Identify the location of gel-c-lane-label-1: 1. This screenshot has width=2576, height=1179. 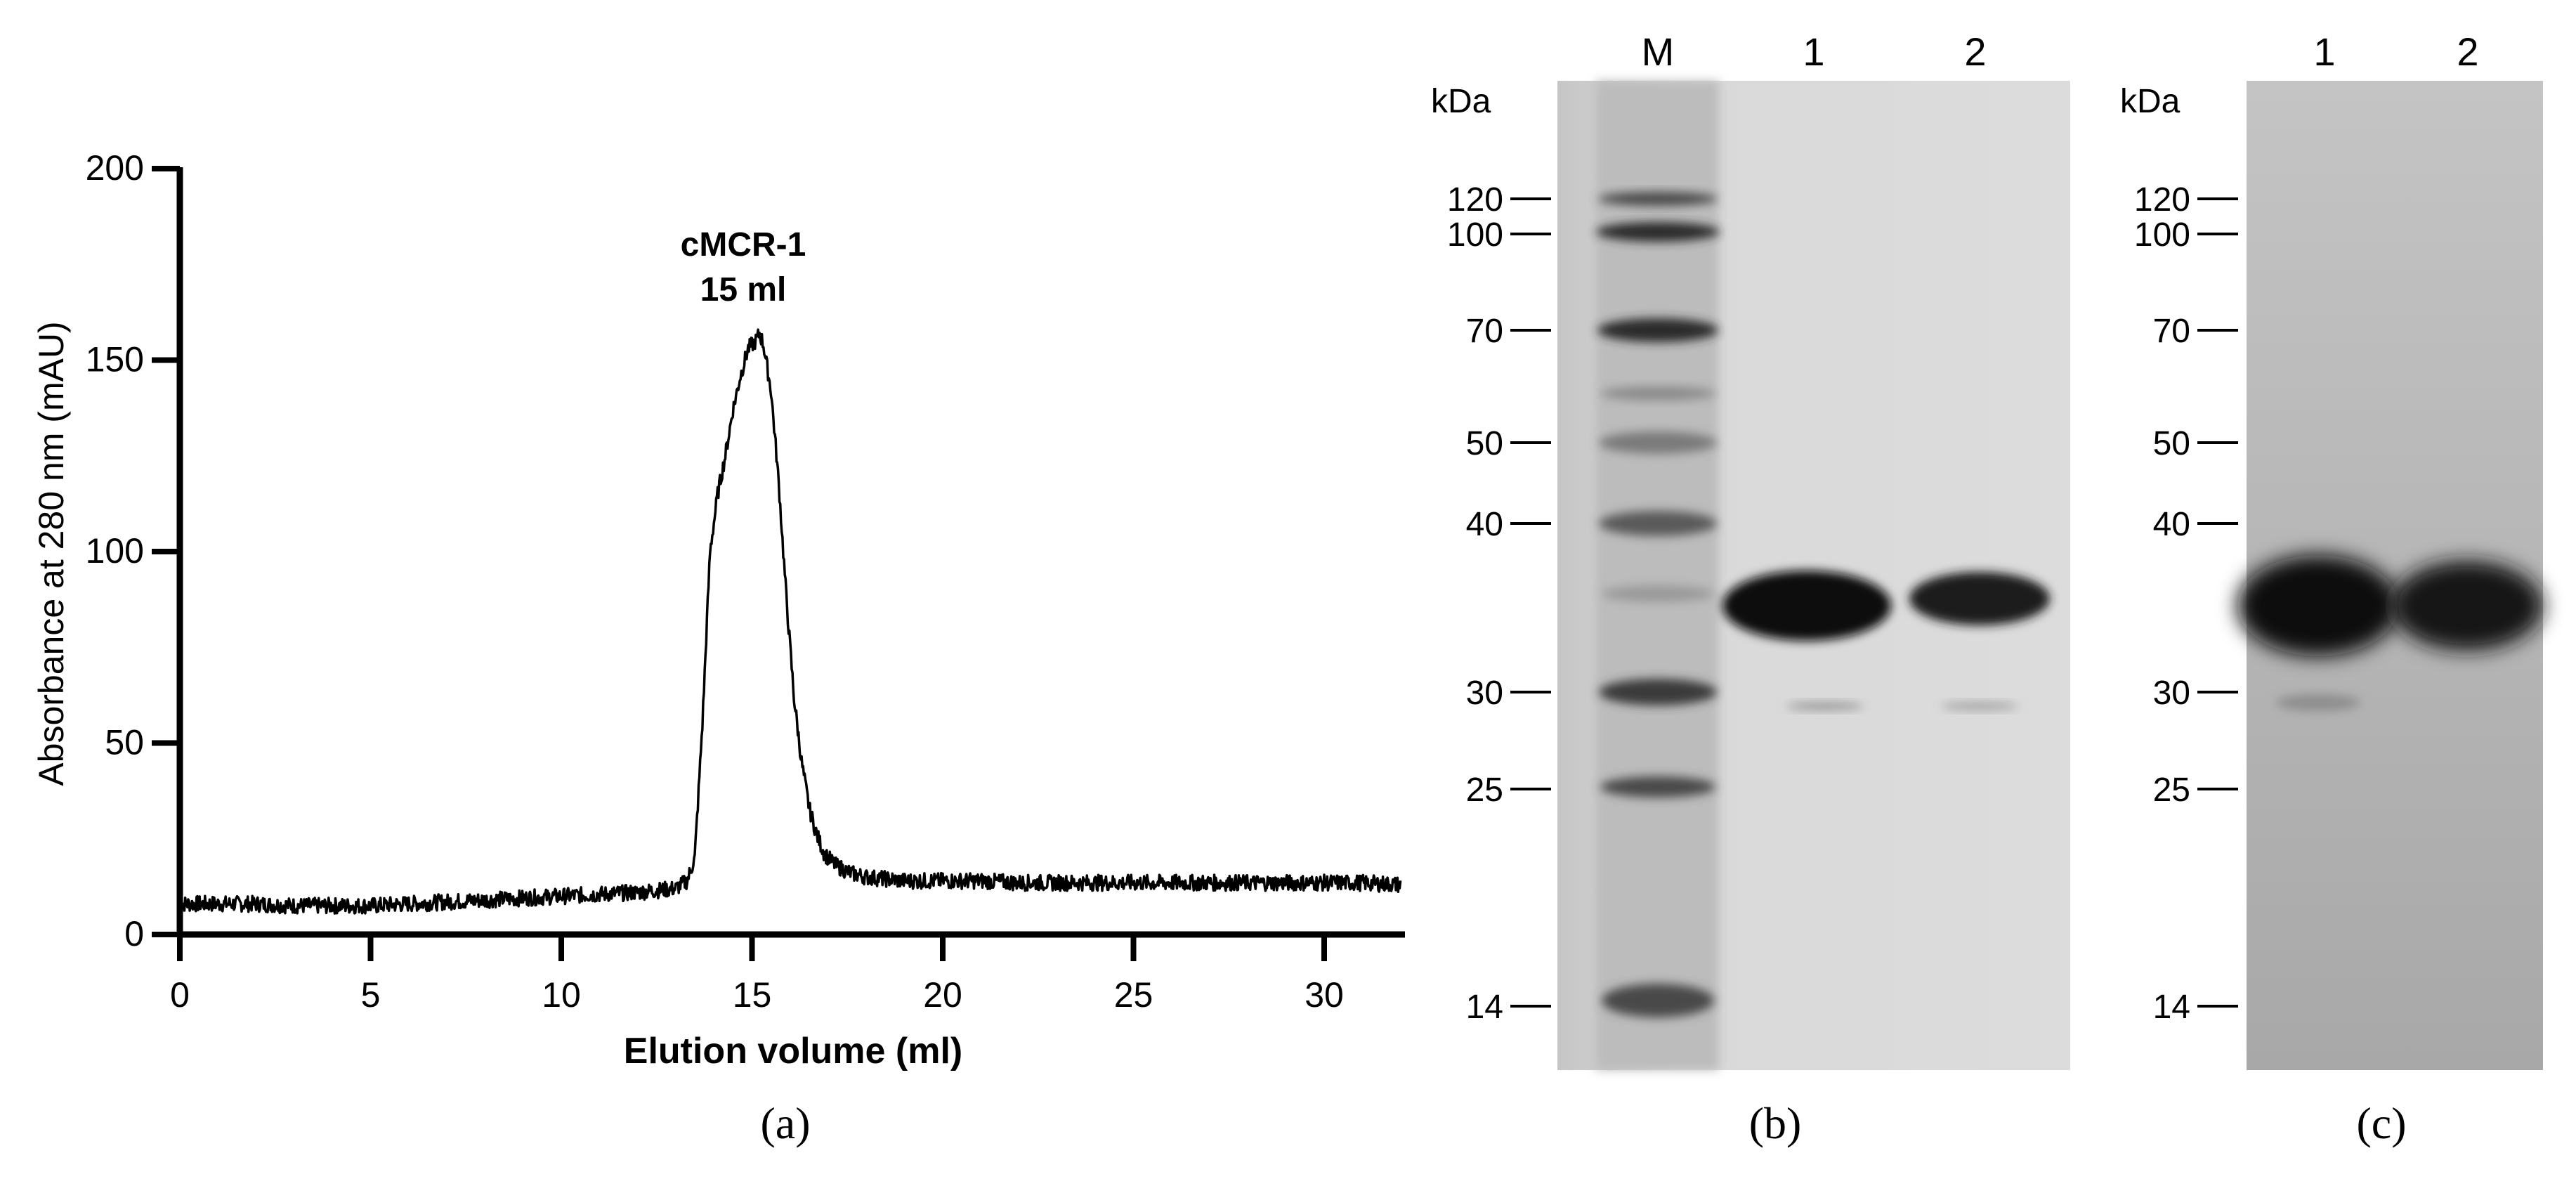
(2324, 52).